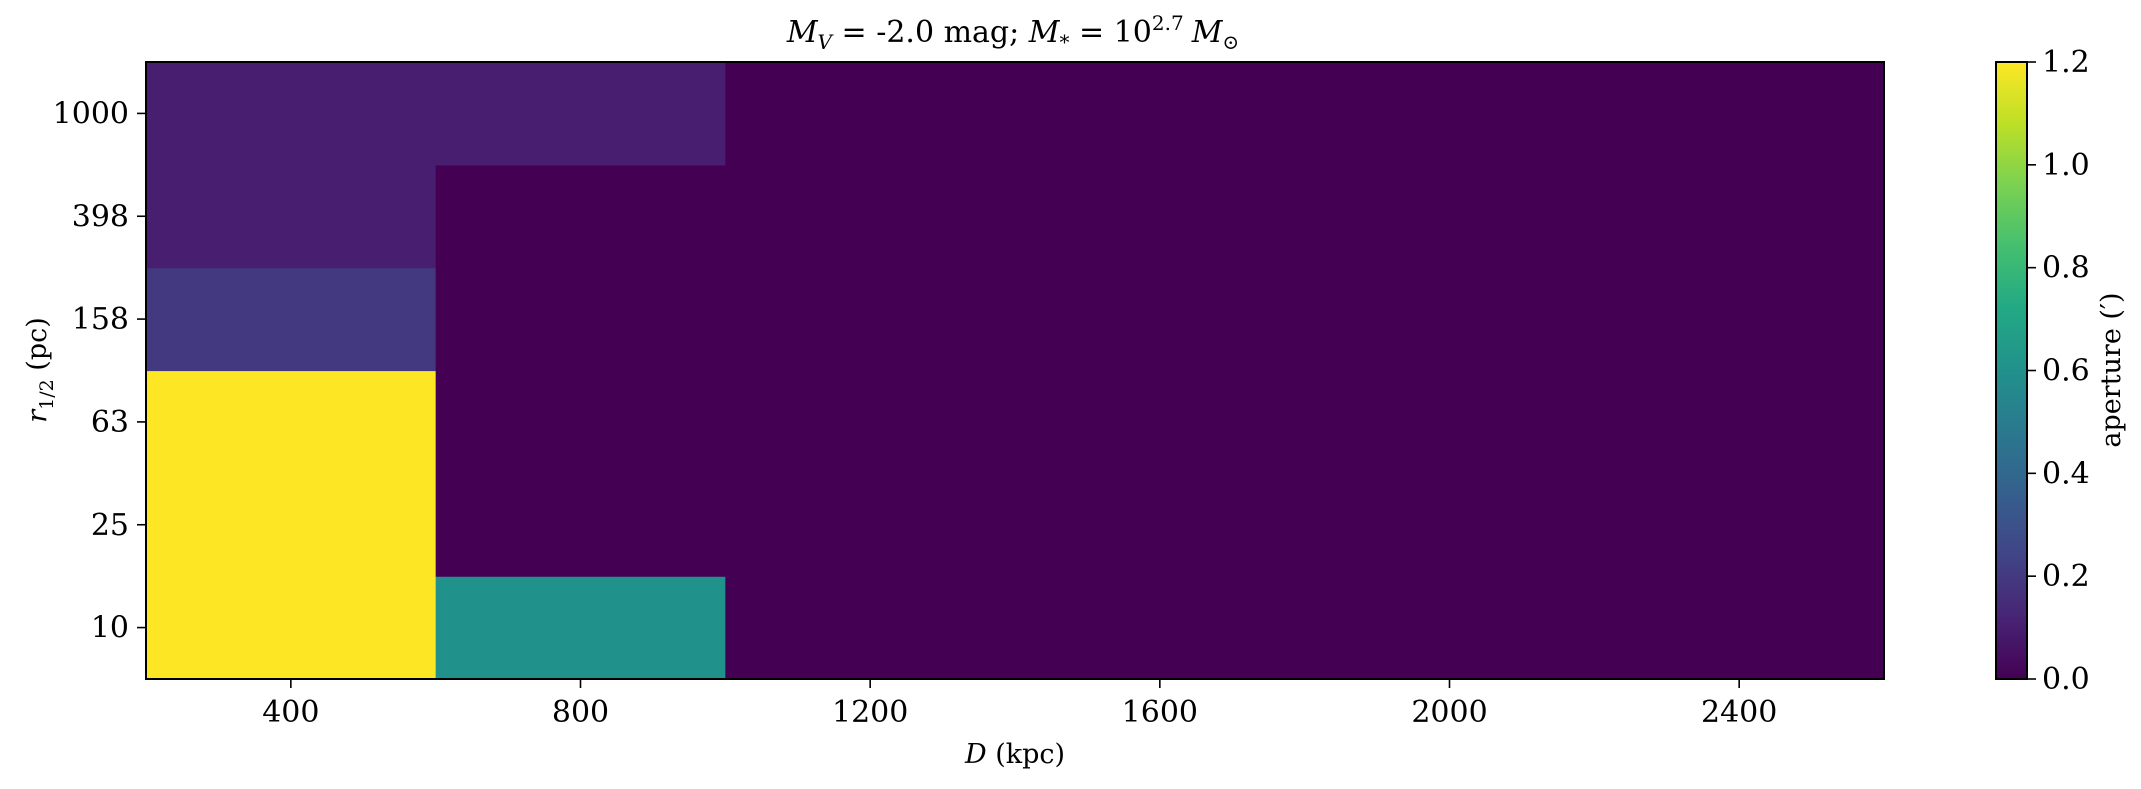 The image size is (2141, 789). Describe the element at coordinates (40, 370) in the screenshot. I see `y-axis-label: r1/2 (pc)` at that location.